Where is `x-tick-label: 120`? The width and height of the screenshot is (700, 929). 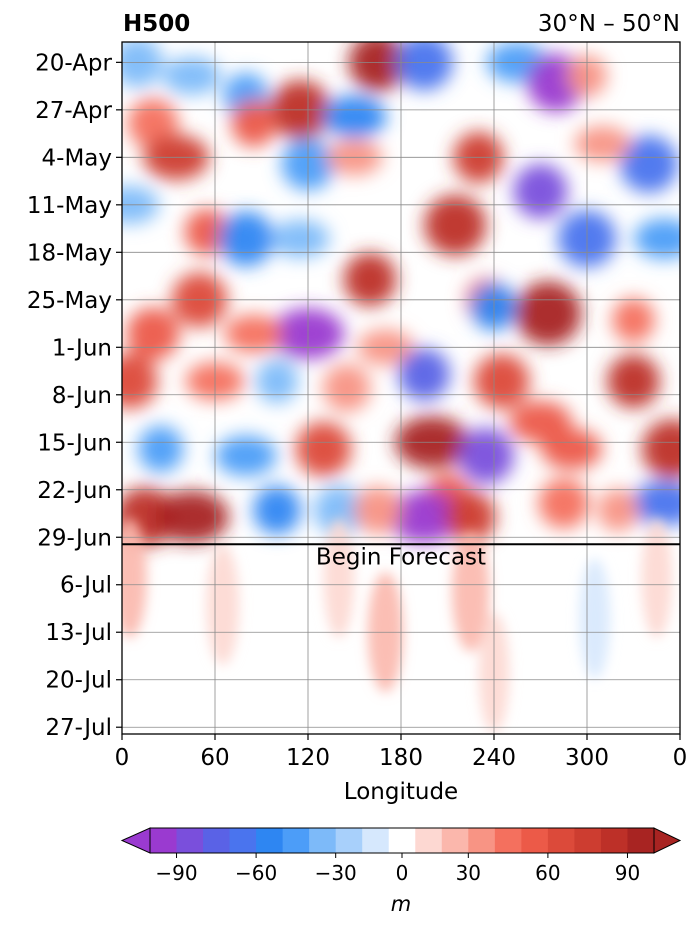 x-tick-label: 120 is located at coordinates (308, 758).